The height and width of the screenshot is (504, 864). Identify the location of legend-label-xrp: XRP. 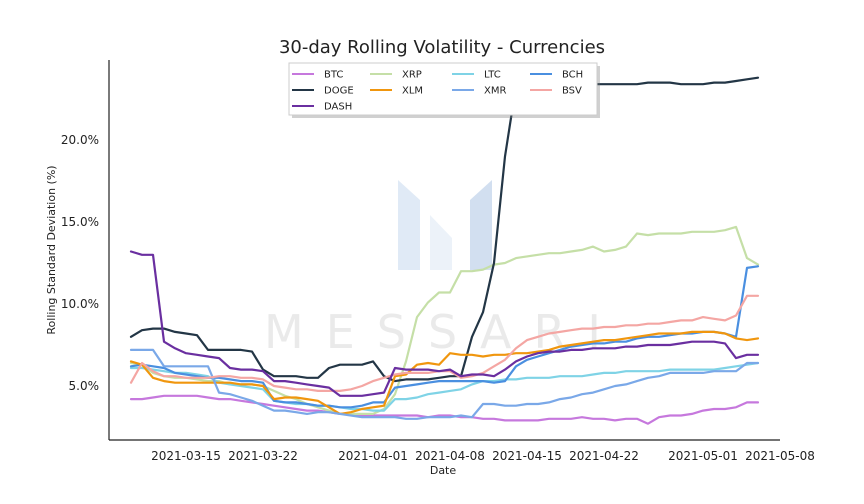
(412, 75).